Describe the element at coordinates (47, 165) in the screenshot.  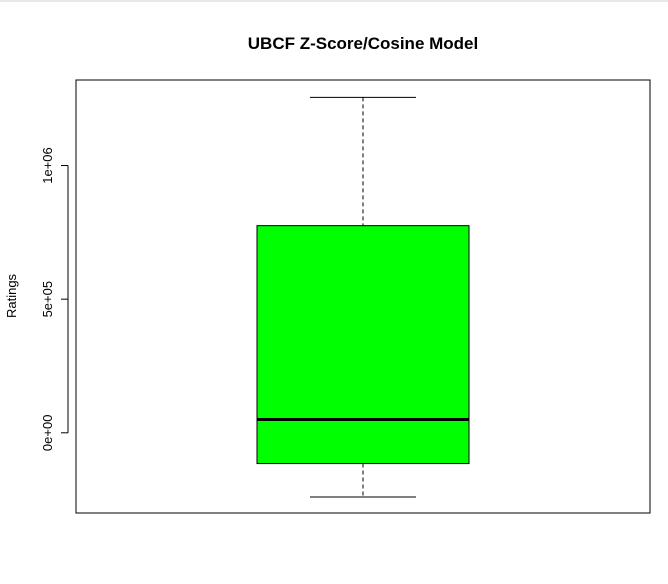
I see `y-tick-label: 1e+06` at that location.